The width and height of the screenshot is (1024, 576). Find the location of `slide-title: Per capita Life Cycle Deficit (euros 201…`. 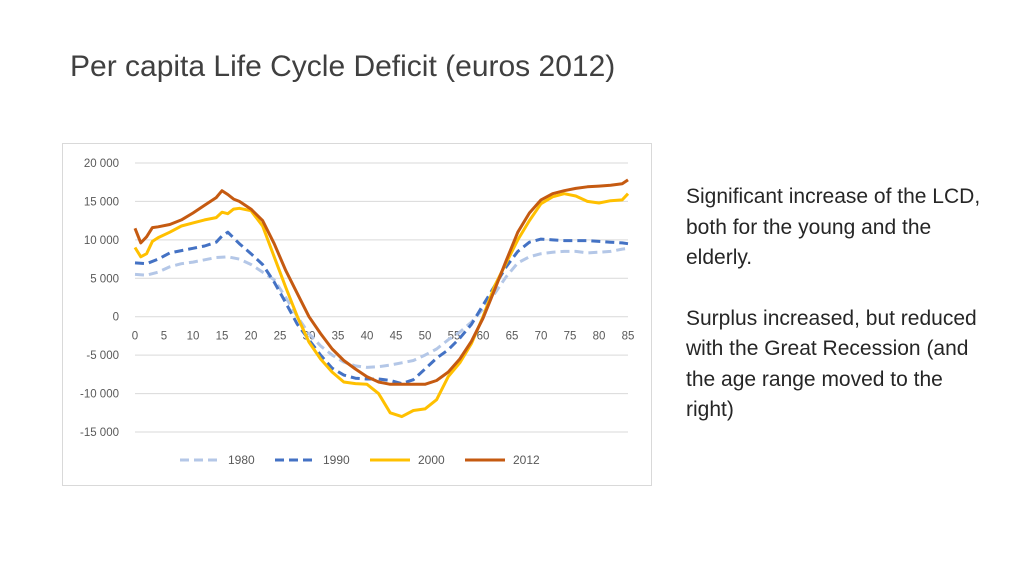

slide-title: Per capita Life Cycle Deficit (euros 201… is located at coordinates (343, 66).